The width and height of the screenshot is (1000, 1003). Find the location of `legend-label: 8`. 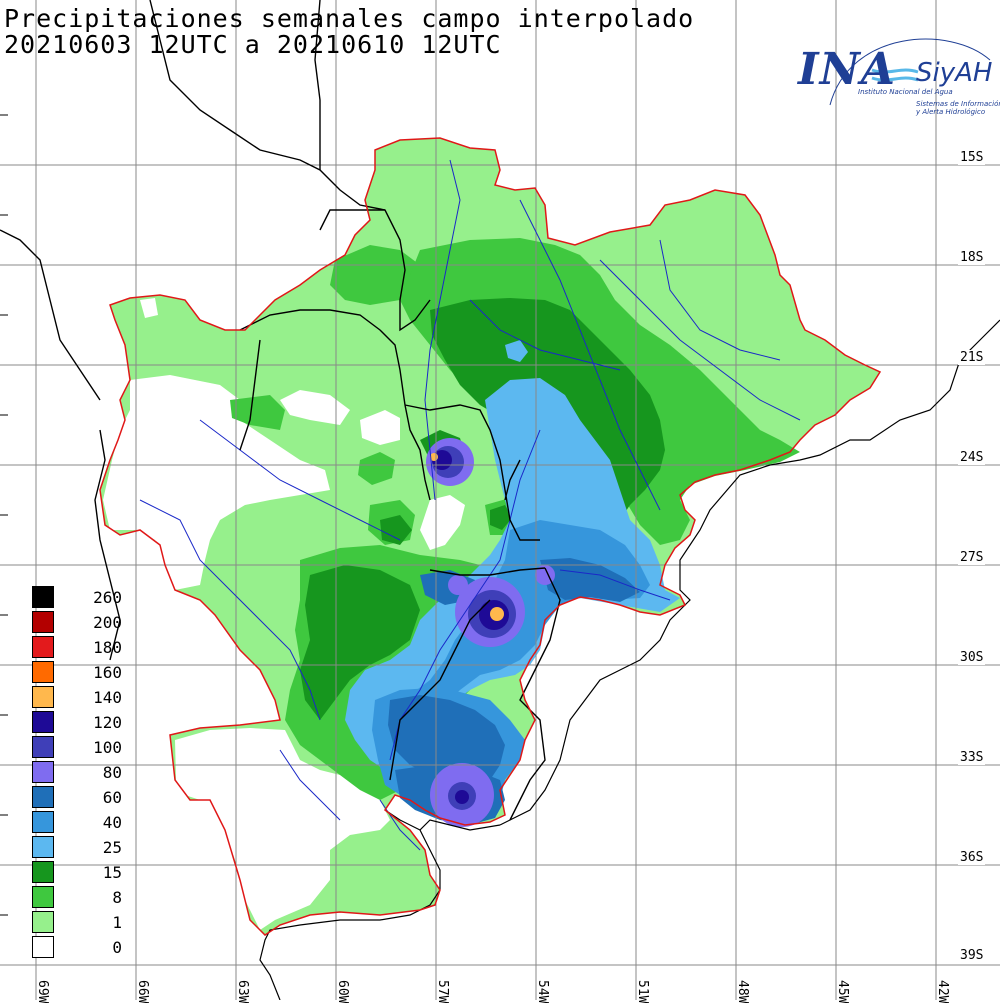

legend-label: 8 is located at coordinates (117, 897).